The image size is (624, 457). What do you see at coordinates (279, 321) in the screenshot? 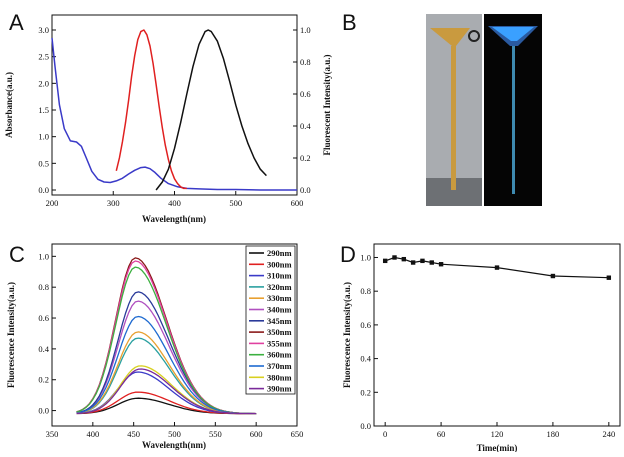
I see `legend-label-345nm: 345nm` at bounding box center [279, 321].